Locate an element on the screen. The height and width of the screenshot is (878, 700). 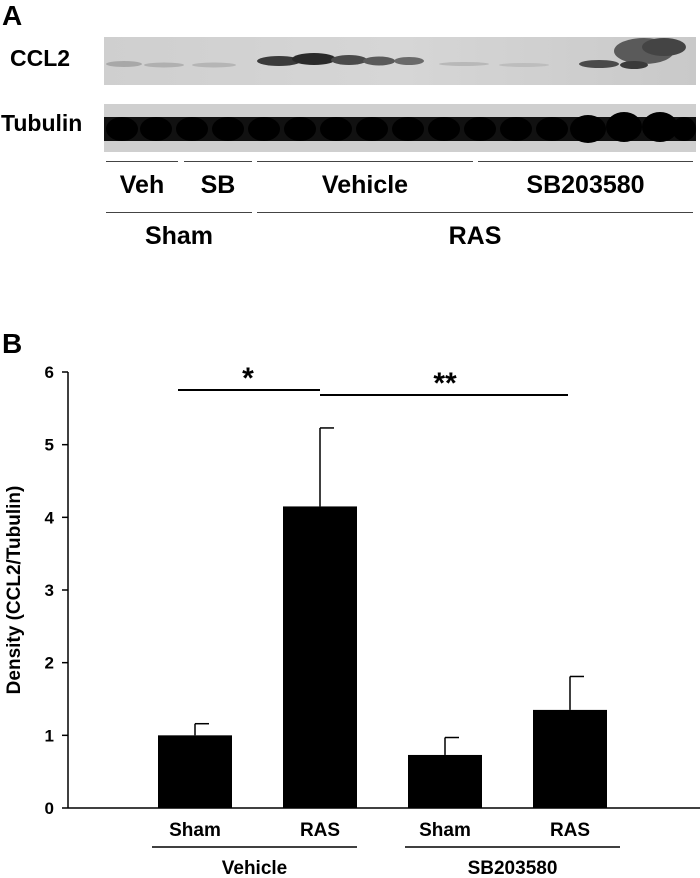
x-group-label: Vehicle is located at coordinates (255, 868).